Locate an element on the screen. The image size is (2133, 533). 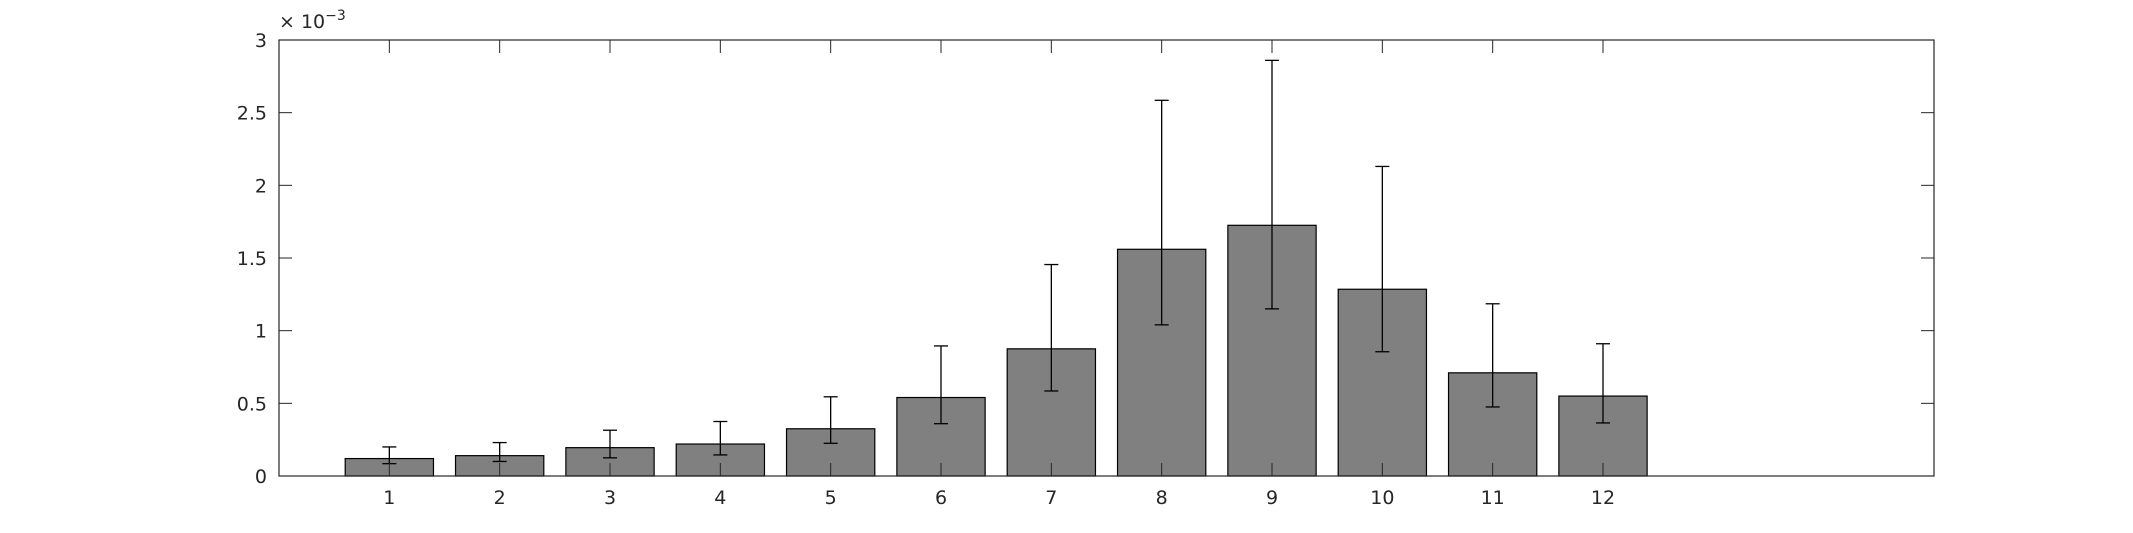
x-tick-label: 1 is located at coordinates (389, 498).